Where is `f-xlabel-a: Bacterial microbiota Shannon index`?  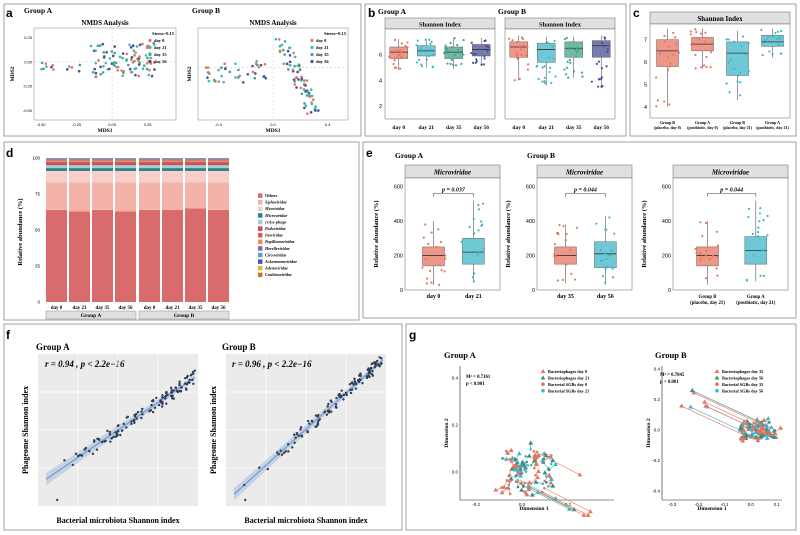 f-xlabel-a: Bacterial microbiota Shannon index is located at coordinates (117, 520).